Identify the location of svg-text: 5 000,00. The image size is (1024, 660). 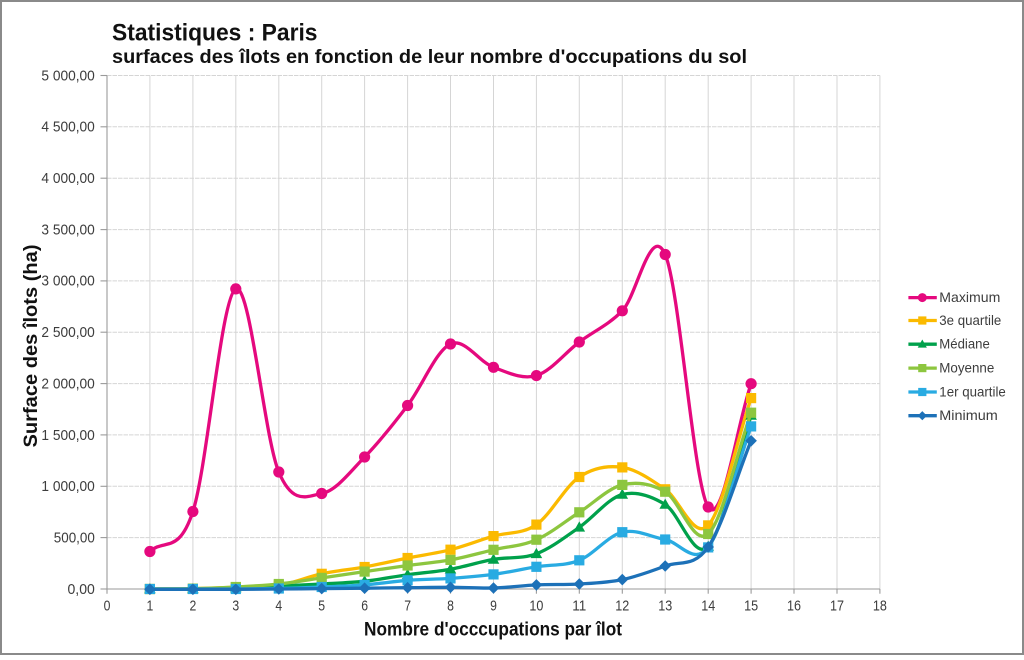
(67, 75).